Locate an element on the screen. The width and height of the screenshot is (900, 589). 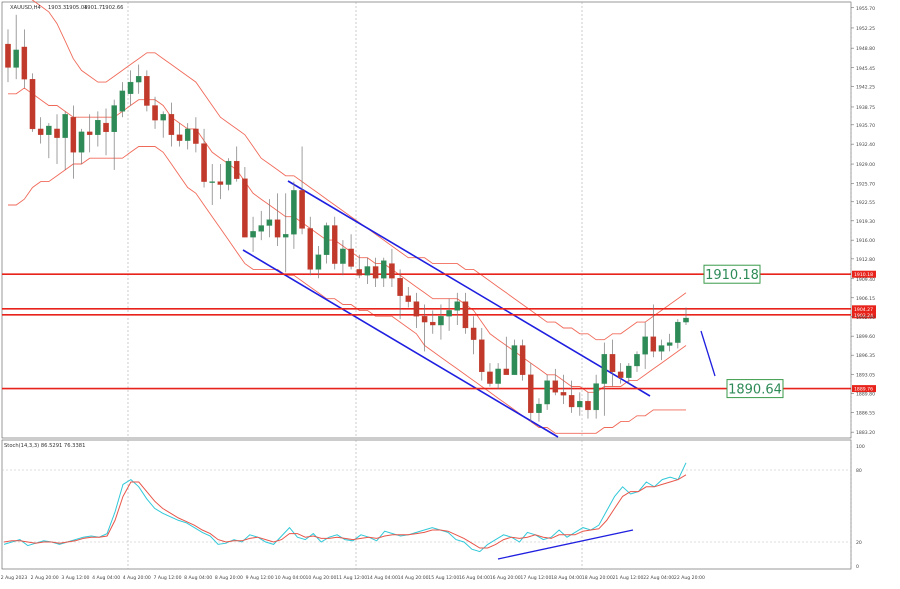
y-tick-label: 1893.05 is located at coordinates (865, 375).